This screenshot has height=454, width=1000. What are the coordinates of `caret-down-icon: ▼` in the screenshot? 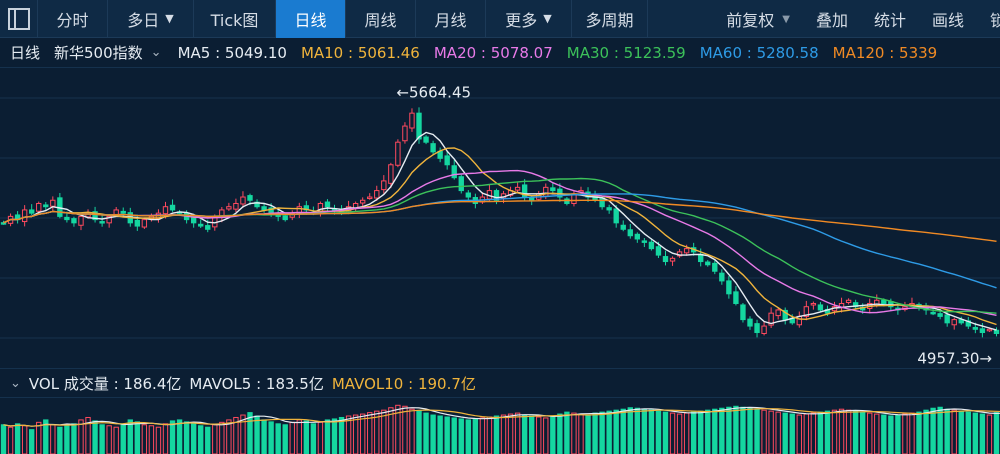 It's located at (786, 19).